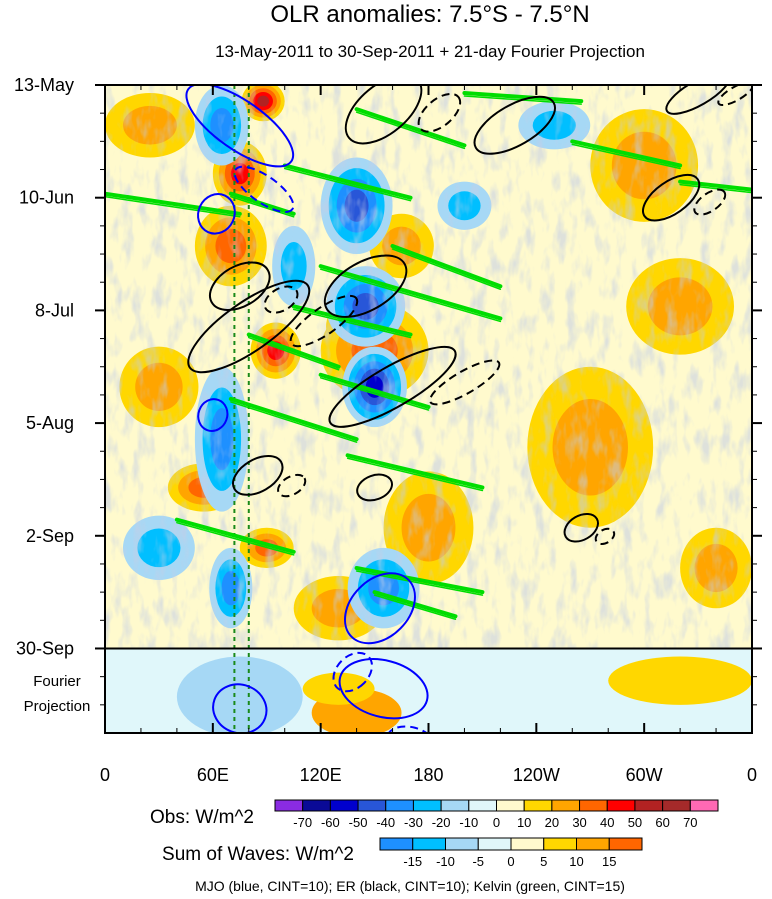 The height and width of the screenshot is (899, 772). I want to click on obs-colorbar-label: 50, so click(635, 822).